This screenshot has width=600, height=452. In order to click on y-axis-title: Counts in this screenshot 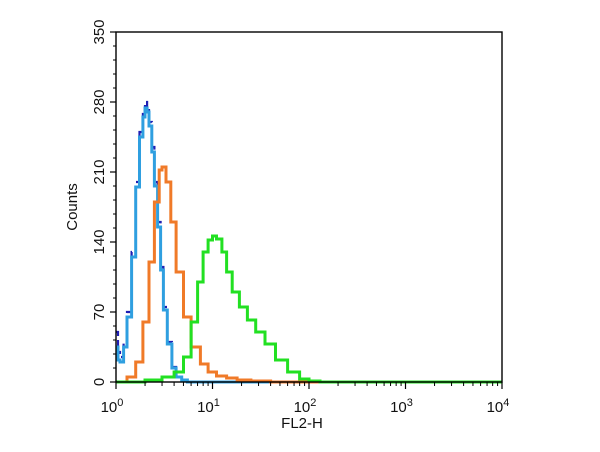, I will do `click(72, 207)`.